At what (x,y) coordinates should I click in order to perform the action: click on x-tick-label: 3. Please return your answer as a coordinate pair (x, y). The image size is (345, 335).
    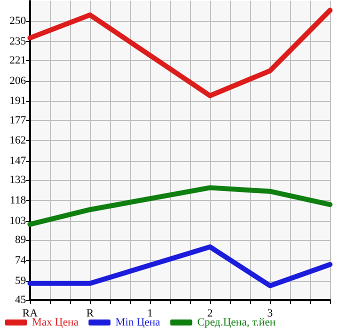
    Looking at the image, I should click on (270, 314).